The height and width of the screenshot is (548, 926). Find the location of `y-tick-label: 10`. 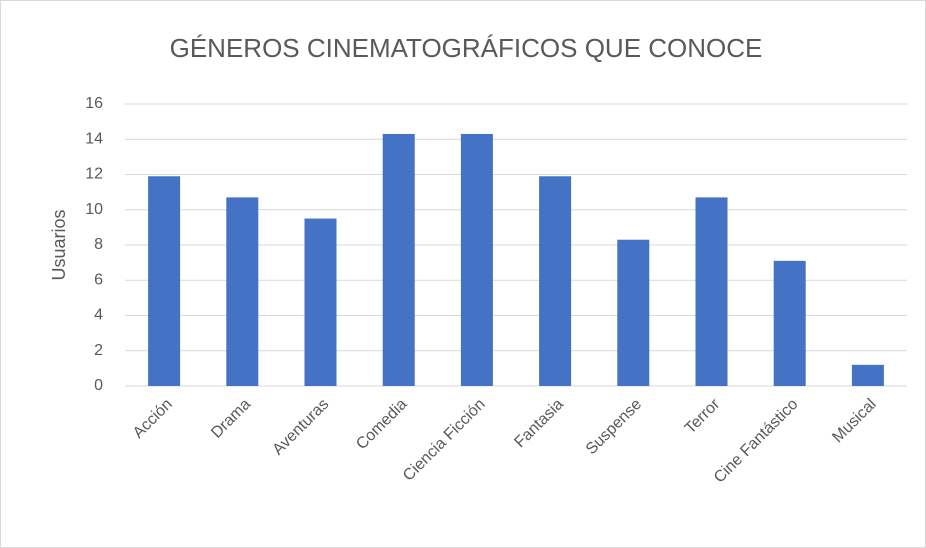

y-tick-label: 10 is located at coordinates (94, 209).